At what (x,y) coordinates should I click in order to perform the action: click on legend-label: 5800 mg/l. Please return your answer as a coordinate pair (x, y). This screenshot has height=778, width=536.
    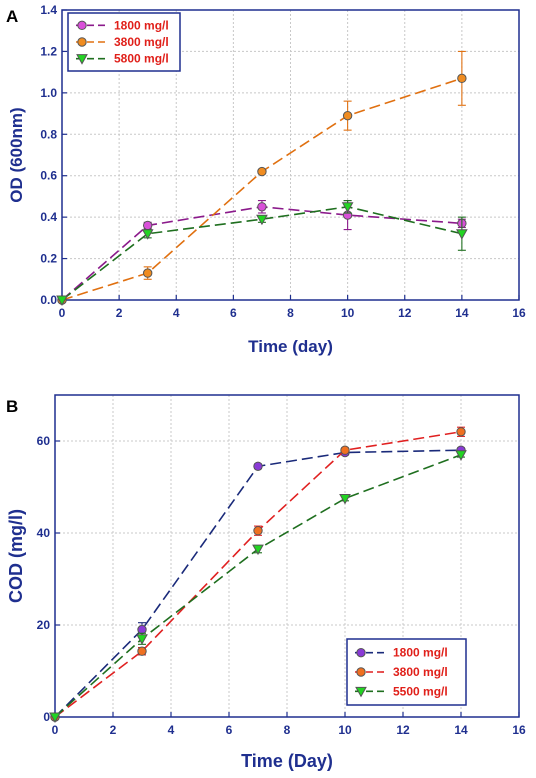
    Looking at the image, I should click on (141, 59).